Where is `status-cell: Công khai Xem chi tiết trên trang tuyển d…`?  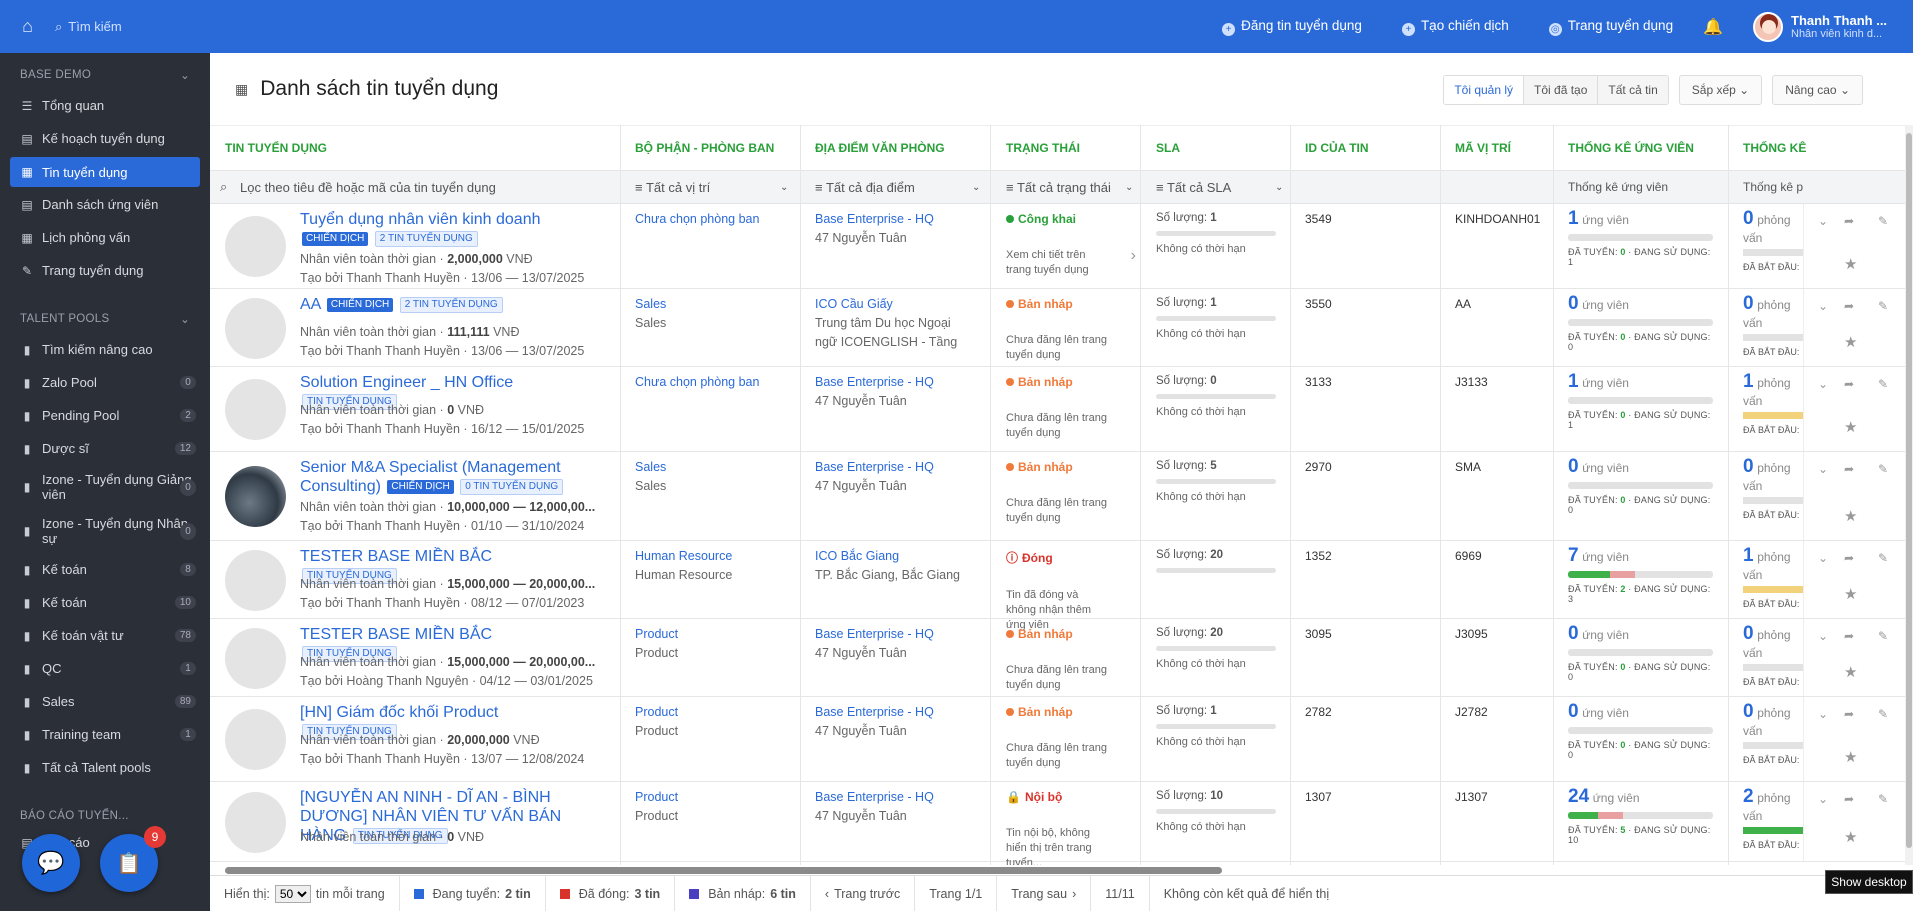
status-cell: Công khai Xem chi tiết trên trang tuyển d… is located at coordinates (1071, 244).